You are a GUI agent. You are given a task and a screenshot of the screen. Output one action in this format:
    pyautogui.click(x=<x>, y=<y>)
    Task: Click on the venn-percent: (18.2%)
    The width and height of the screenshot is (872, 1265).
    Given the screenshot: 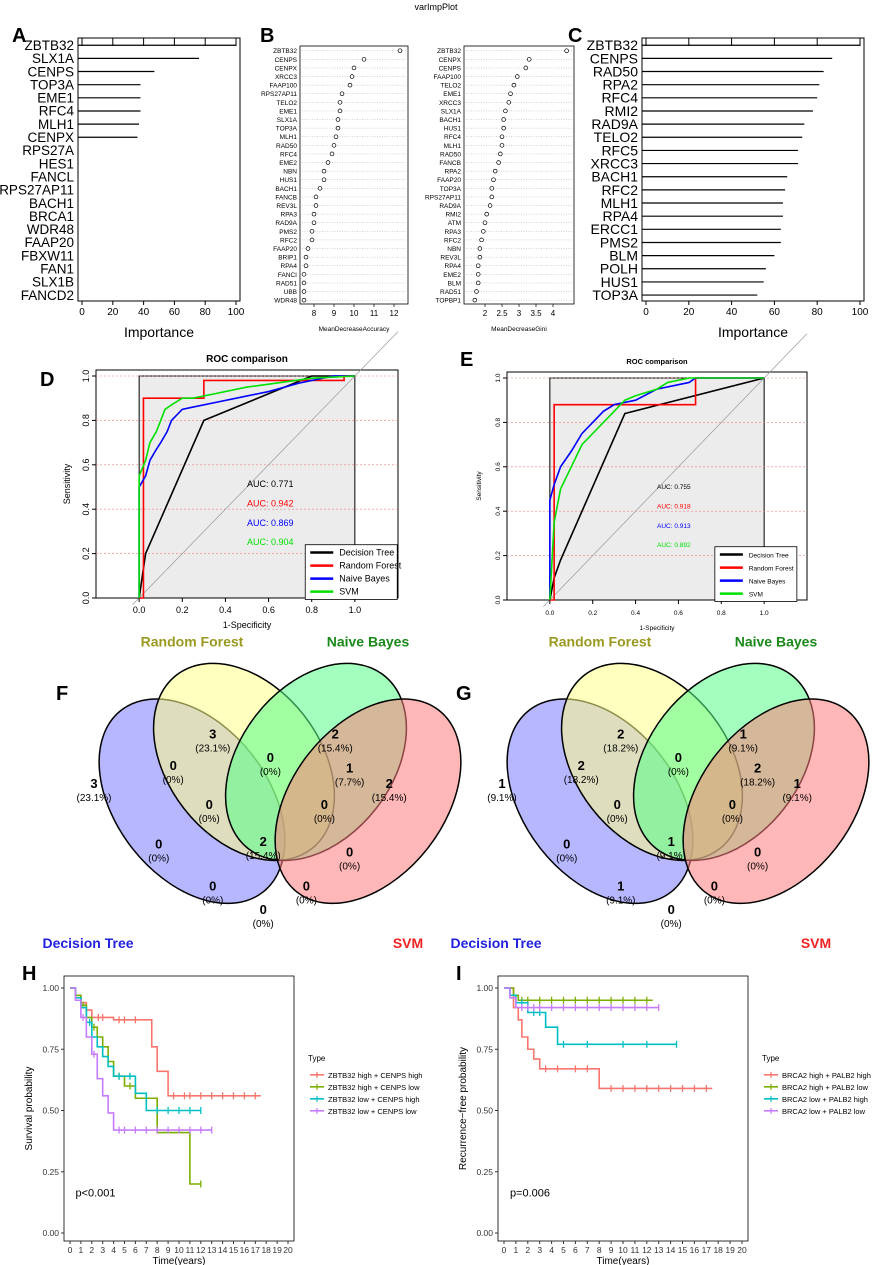 What is the action you would take?
    pyautogui.click(x=757, y=782)
    